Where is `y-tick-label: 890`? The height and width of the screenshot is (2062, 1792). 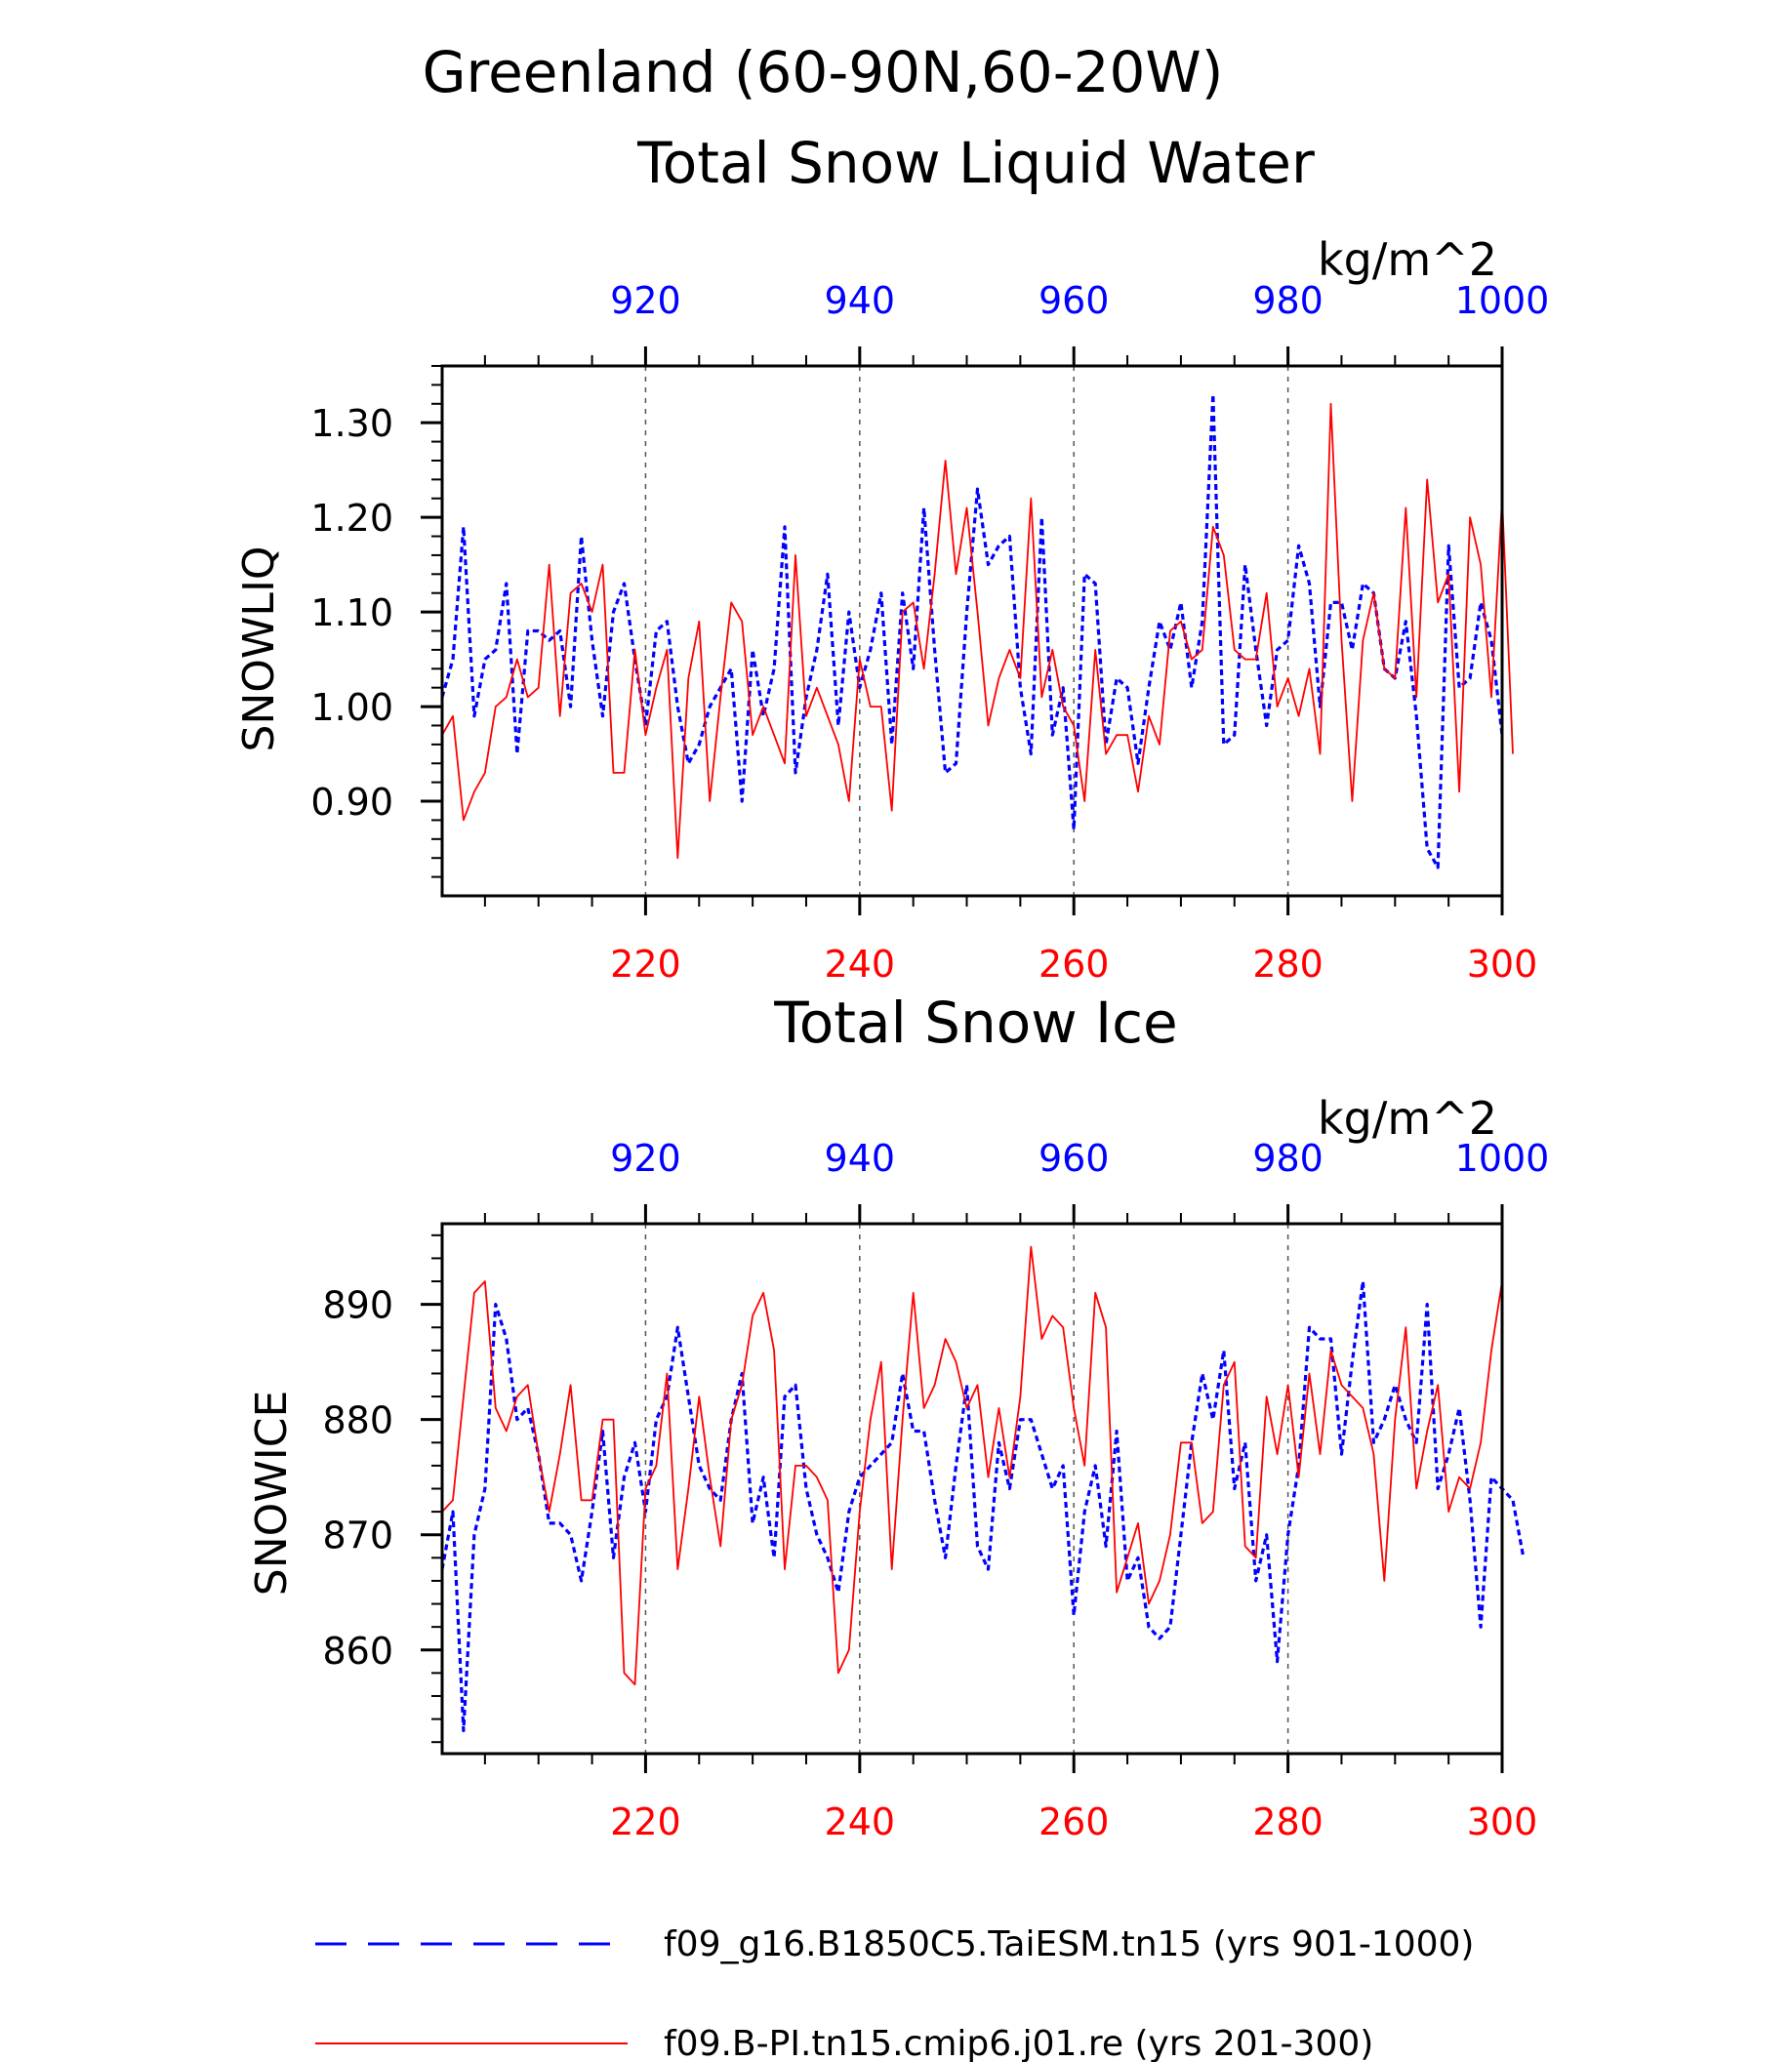
y-tick-label: 890 is located at coordinates (357, 1305).